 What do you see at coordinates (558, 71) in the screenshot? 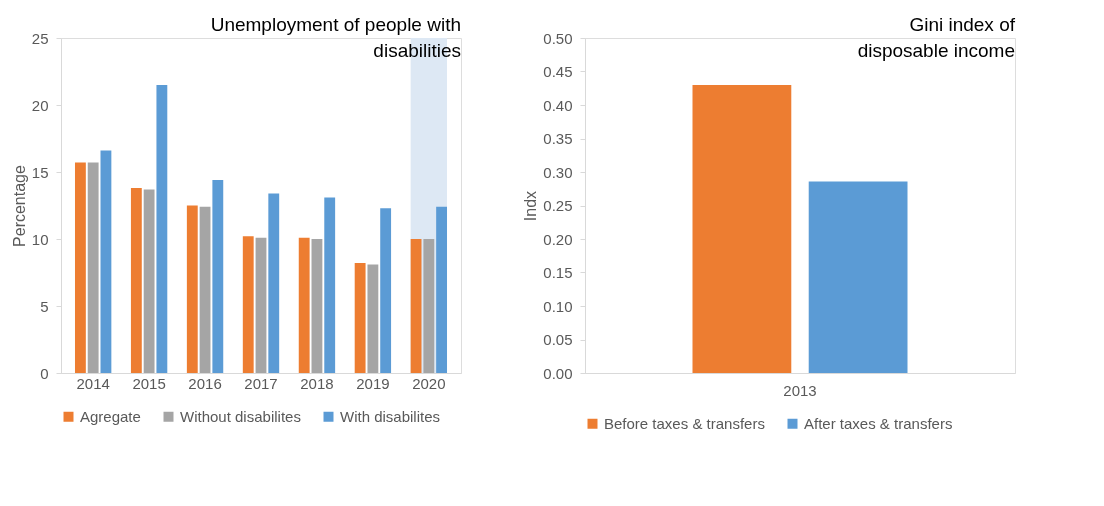
I see `y-tick-label: 0.45` at bounding box center [558, 71].